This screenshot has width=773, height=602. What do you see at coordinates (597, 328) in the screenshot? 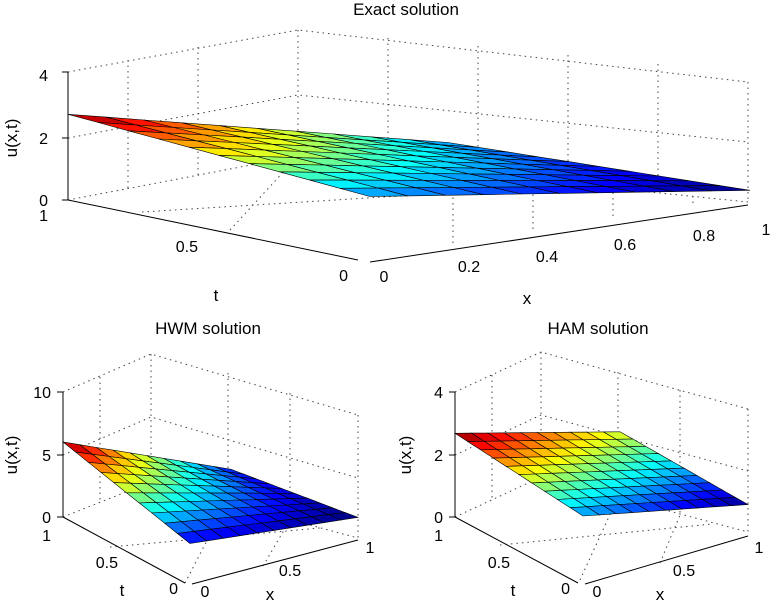
I see `panel-title: HAM solution` at bounding box center [597, 328].